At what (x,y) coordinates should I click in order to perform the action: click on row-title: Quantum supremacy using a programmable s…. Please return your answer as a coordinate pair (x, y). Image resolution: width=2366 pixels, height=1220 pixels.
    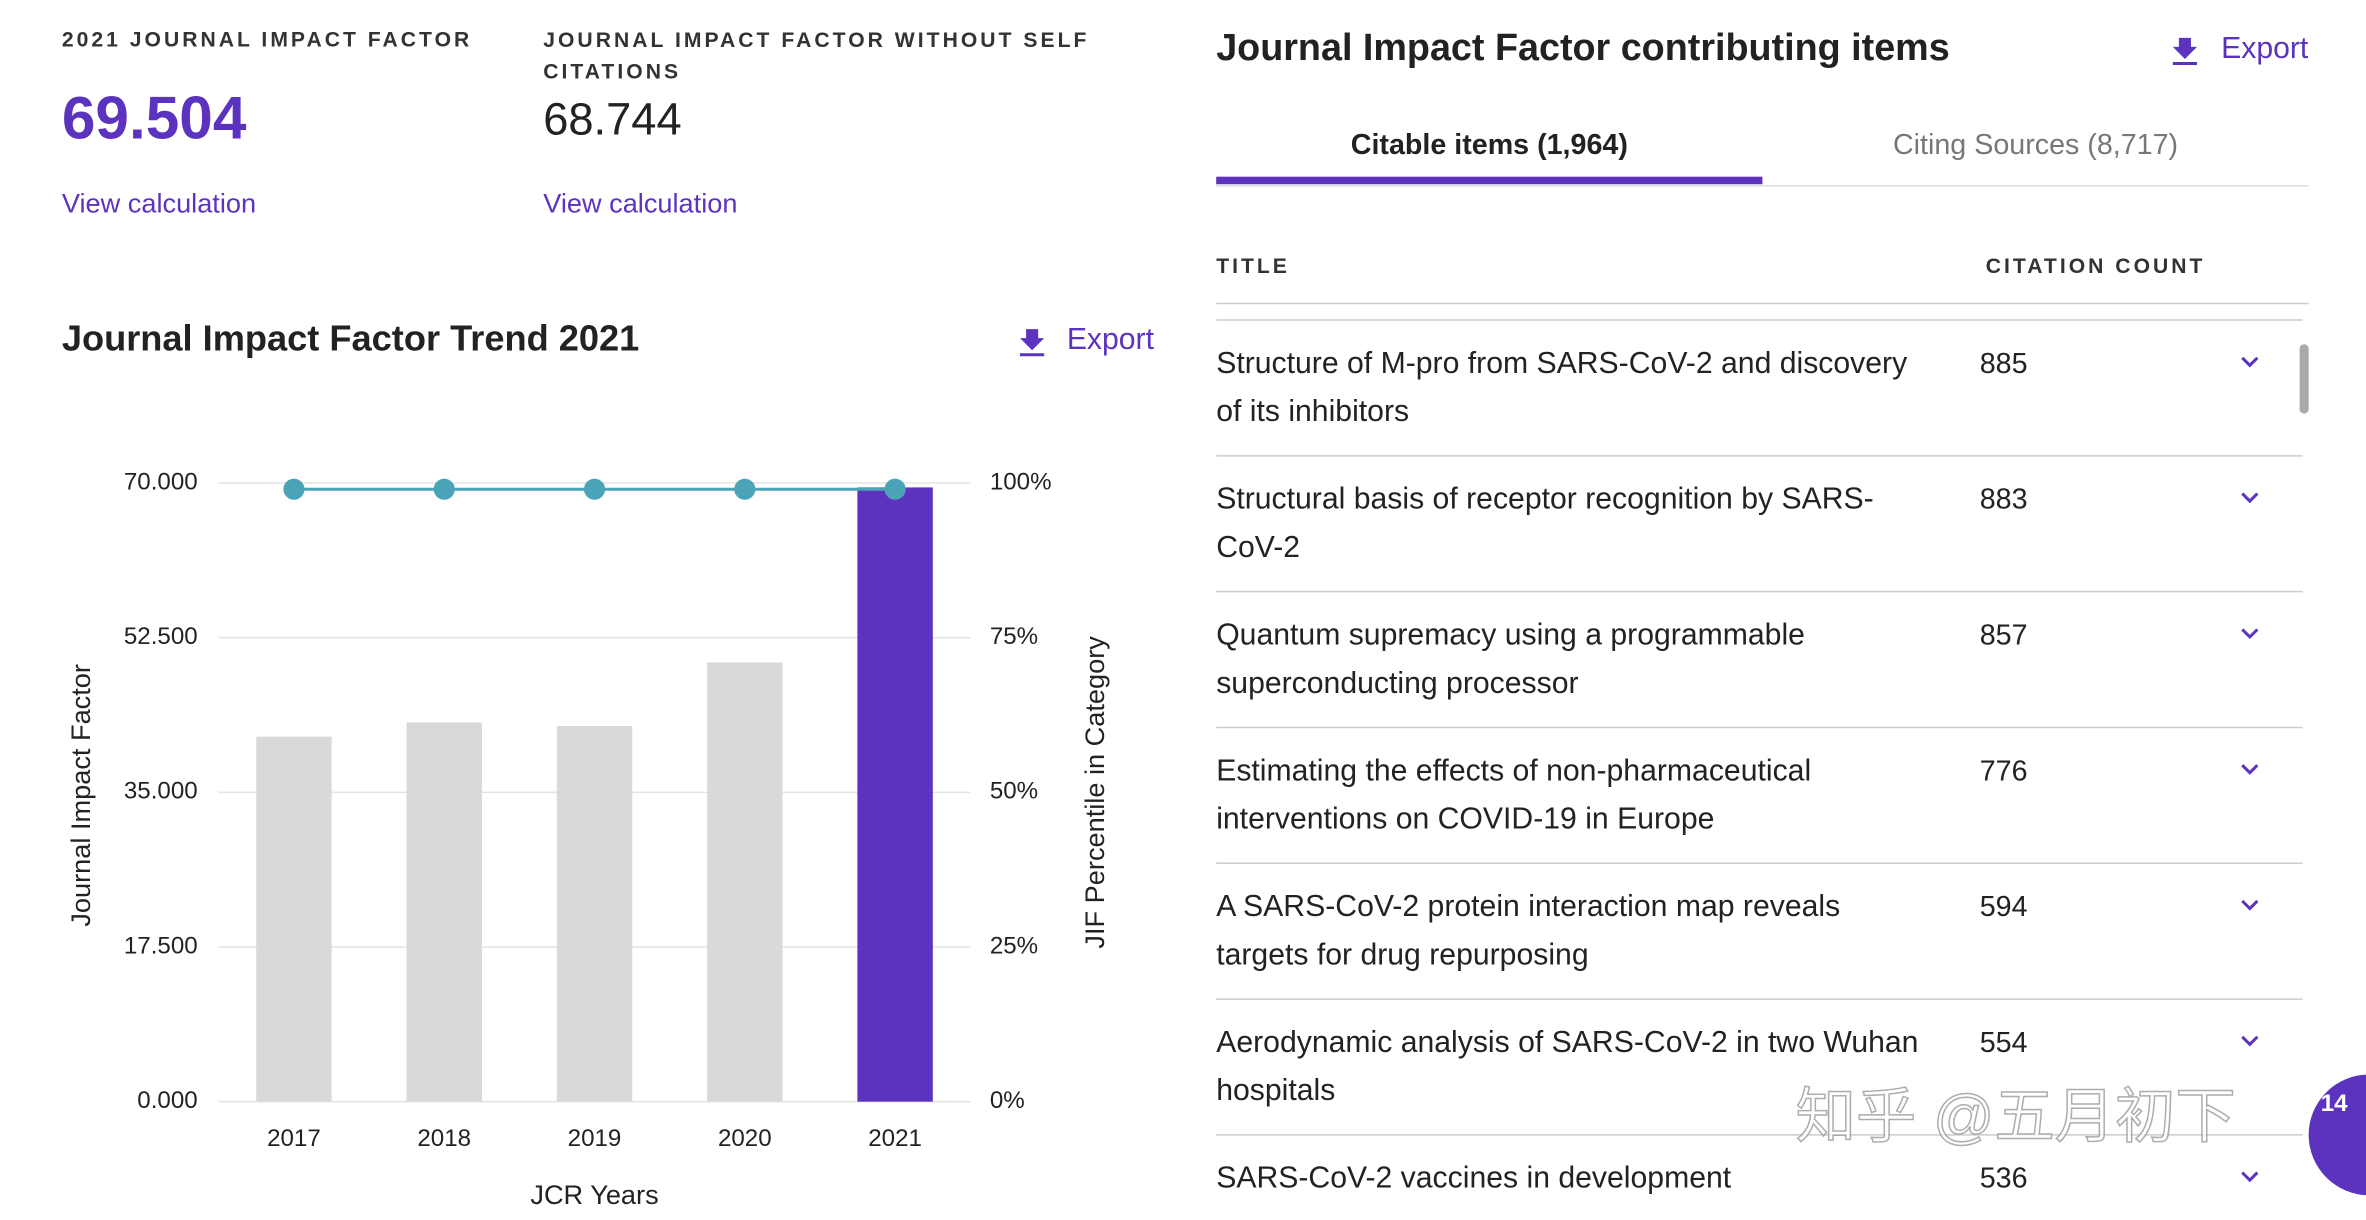
    Looking at the image, I should click on (1510, 659).